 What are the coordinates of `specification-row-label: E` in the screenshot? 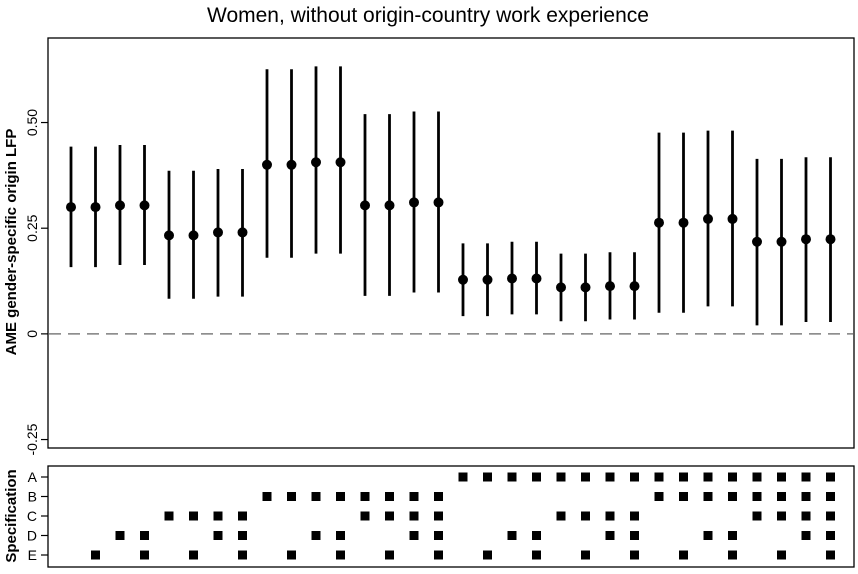 It's located at (32, 555).